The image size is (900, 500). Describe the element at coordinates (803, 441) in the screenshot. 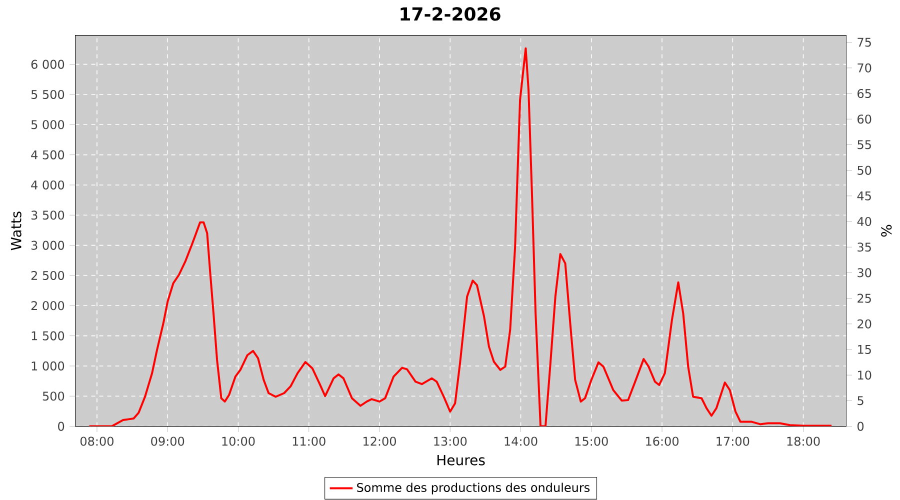

I see `x-tick-label: 18:00` at that location.